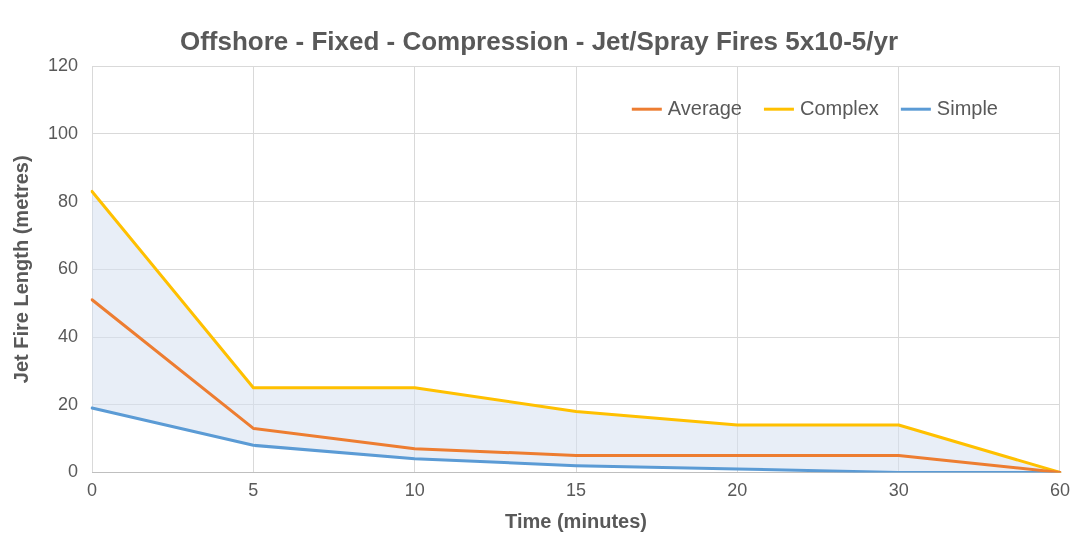  I want to click on y-tick-label: 60, so click(68, 268).